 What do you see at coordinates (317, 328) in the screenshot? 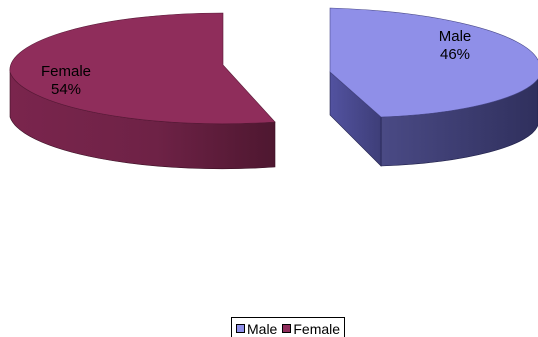
I see `legend-label-female: Female` at bounding box center [317, 328].